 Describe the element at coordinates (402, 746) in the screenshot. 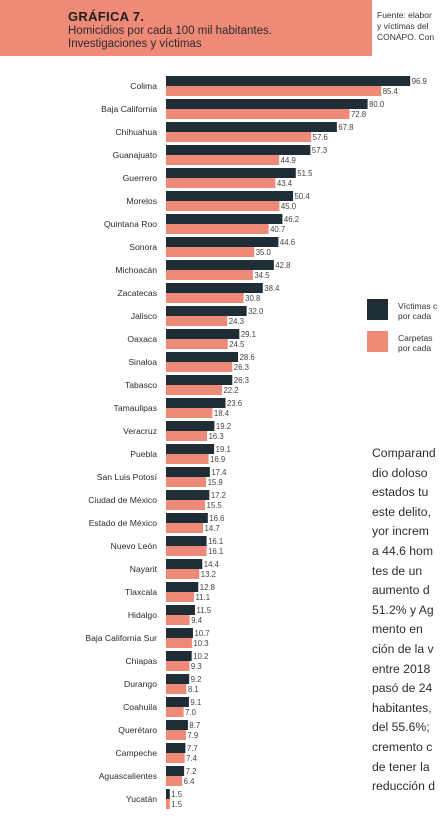

I see `body-text-line: cremento c` at that location.